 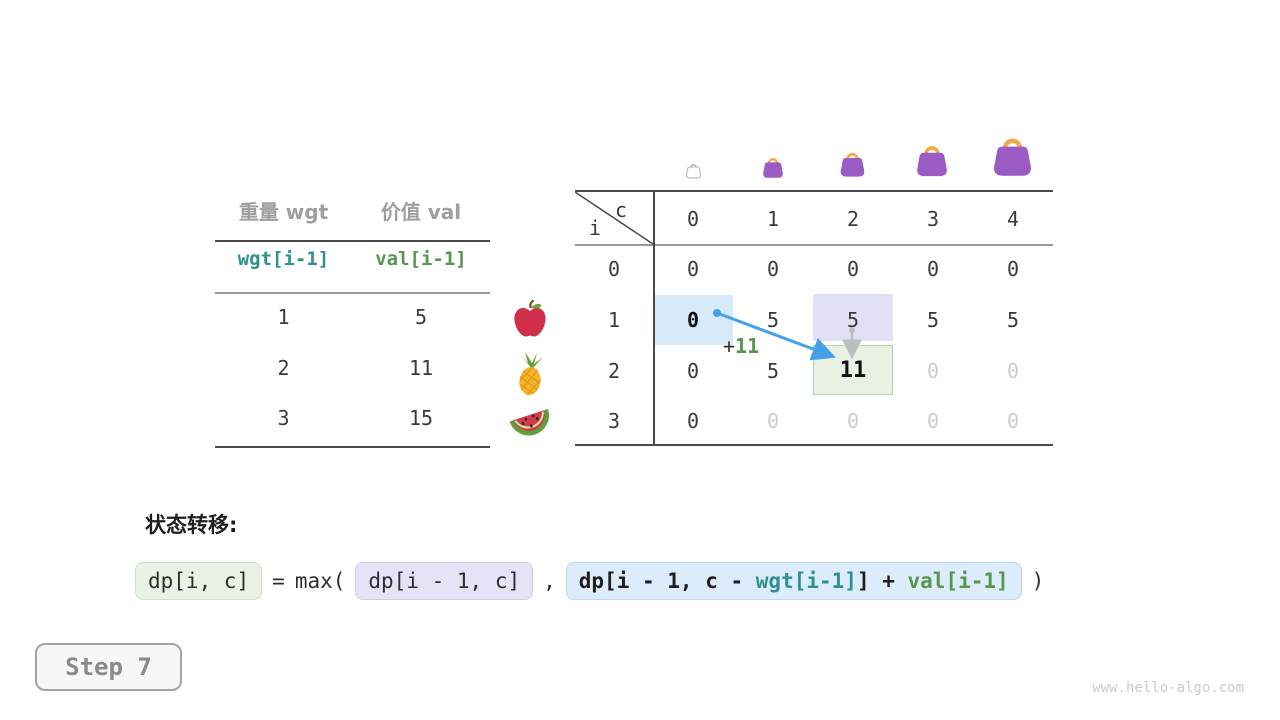 I want to click on col-header-4: 4, so click(x=1013, y=219).